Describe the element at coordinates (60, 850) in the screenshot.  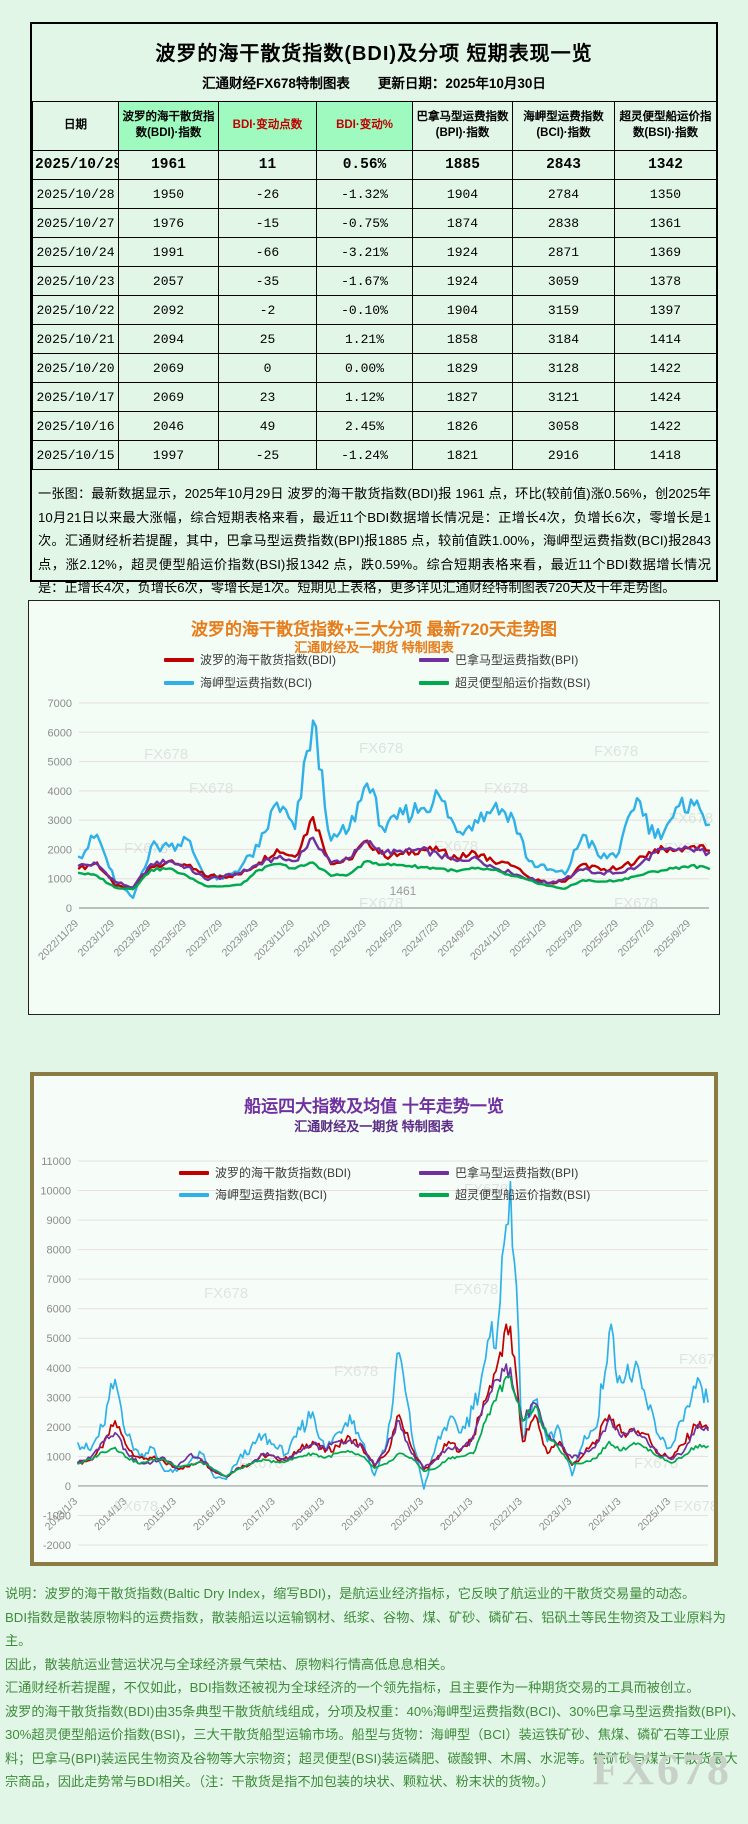
I see `y-tick-label: 2000` at that location.